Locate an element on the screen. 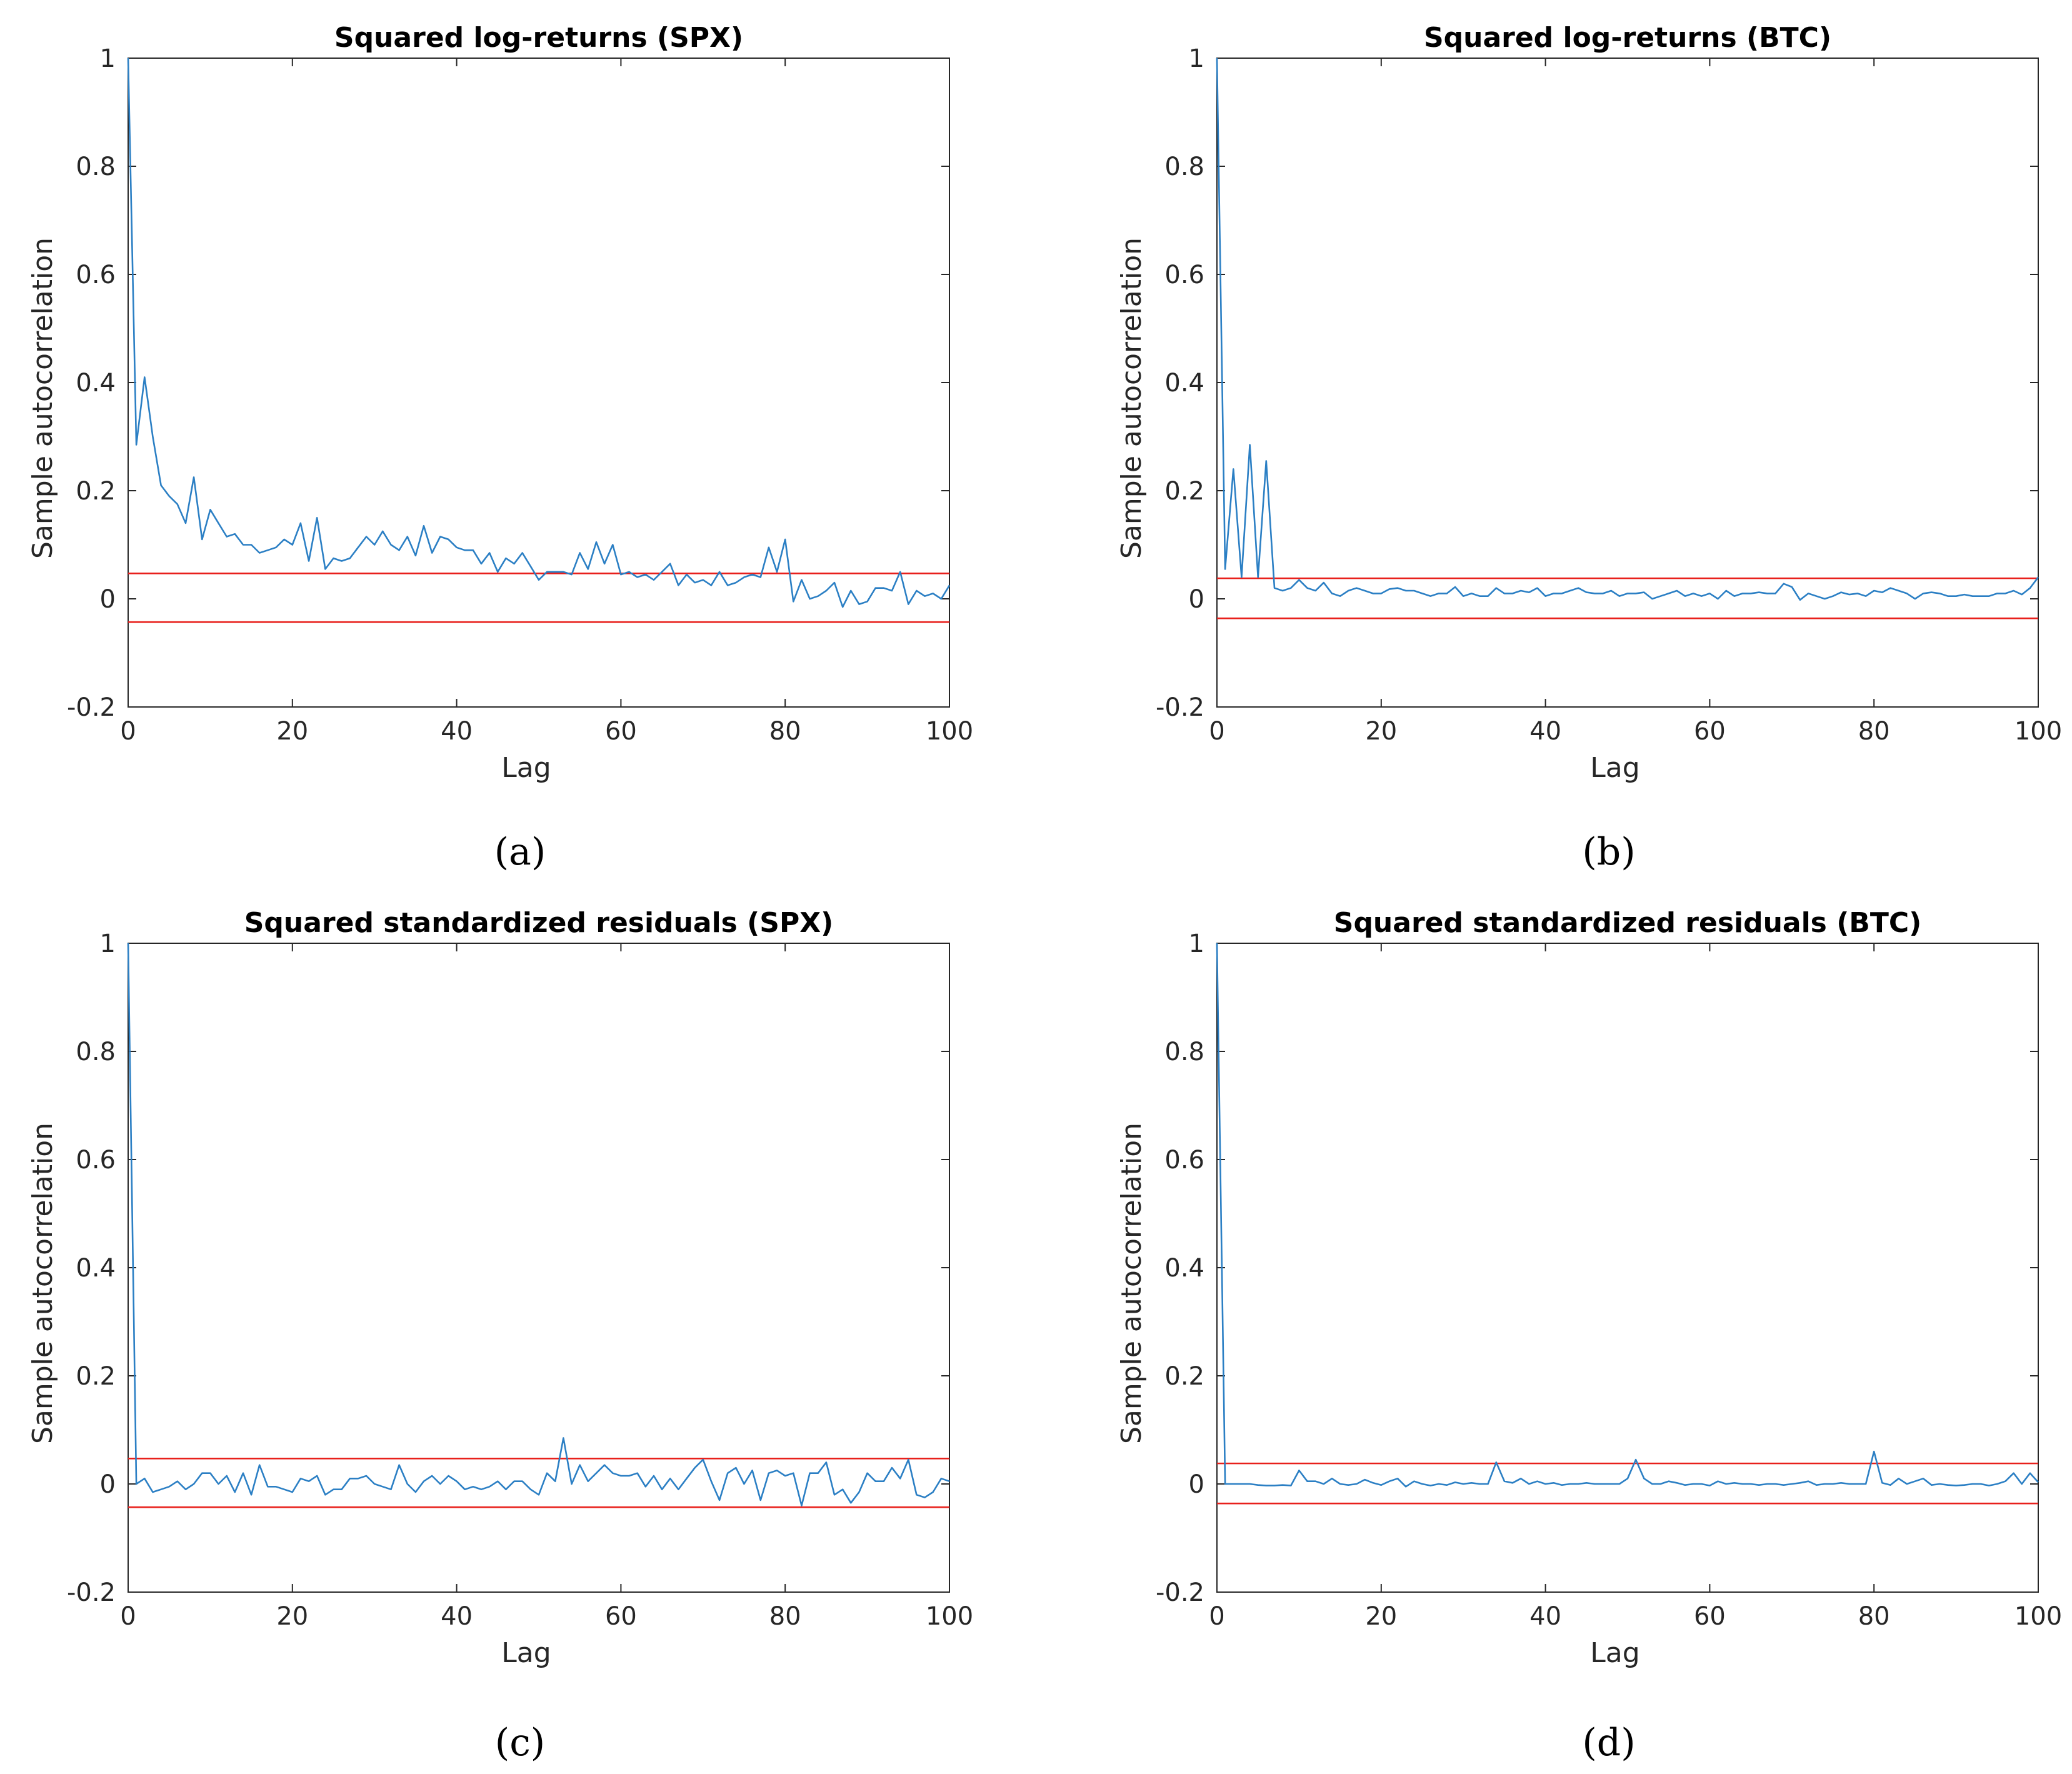 The image size is (2072, 1774). panel-b-y-tick-label: -0.2 is located at coordinates (1180, 707).